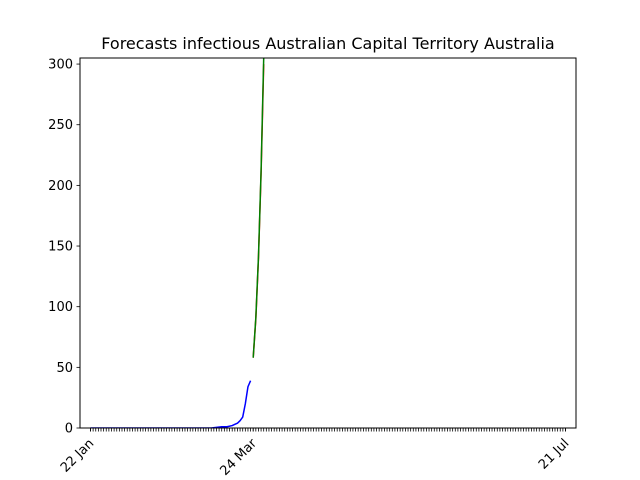  What do you see at coordinates (60, 307) in the screenshot?
I see `y-tick-label: 100` at bounding box center [60, 307].